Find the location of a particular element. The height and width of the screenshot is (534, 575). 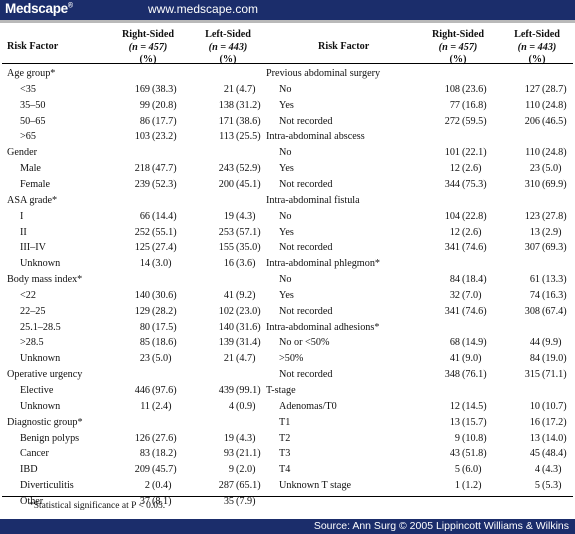

row-label: Male is located at coordinates (30, 169).